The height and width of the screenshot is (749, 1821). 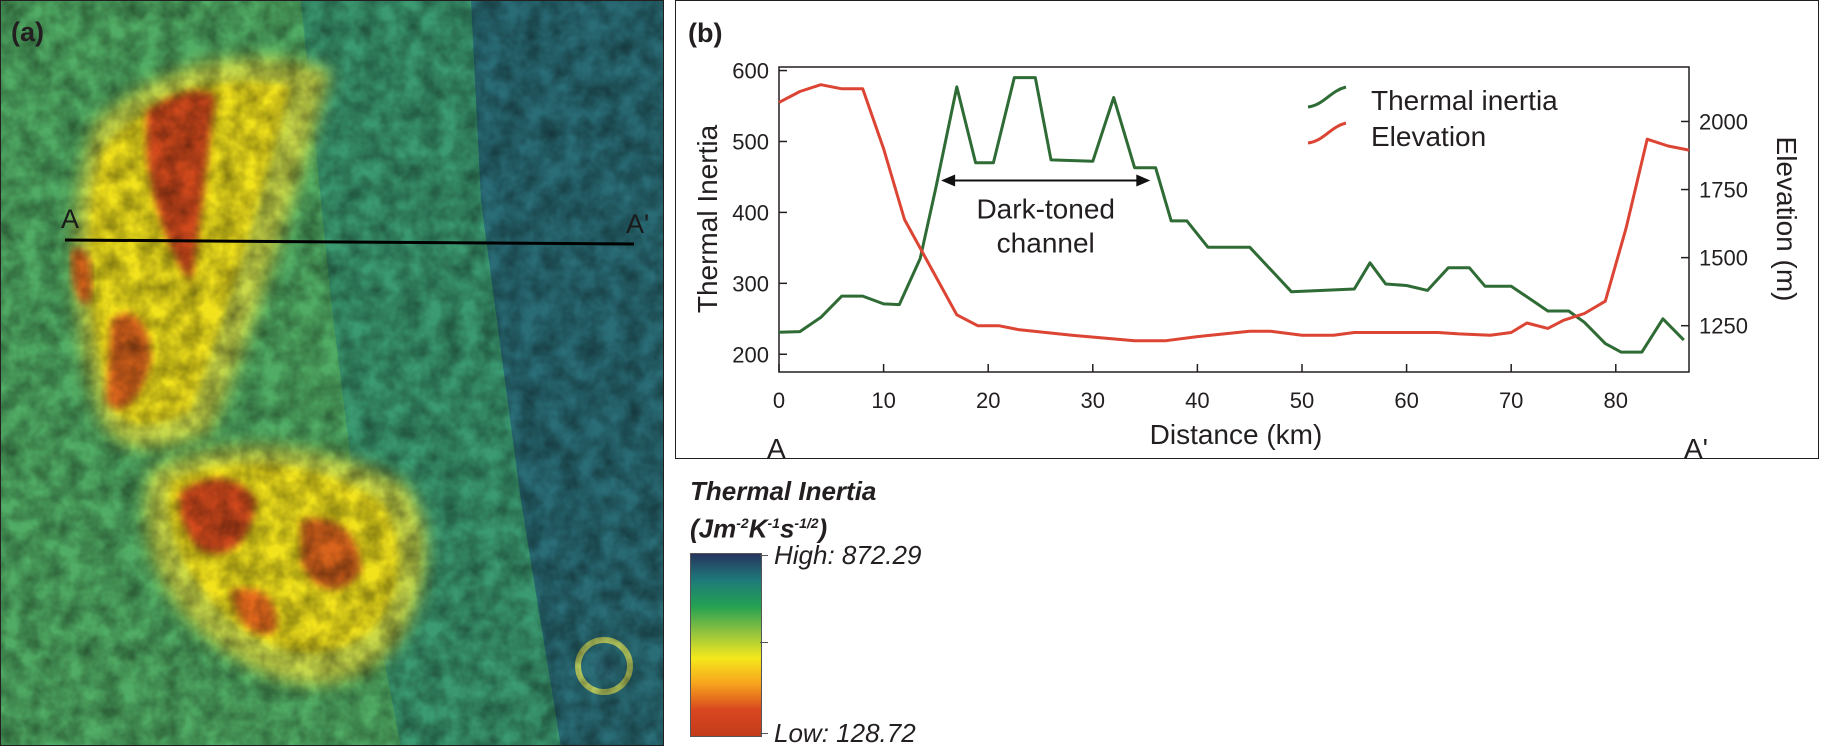 What do you see at coordinates (1616, 400) in the screenshot?
I see `x-tick-label: 80` at bounding box center [1616, 400].